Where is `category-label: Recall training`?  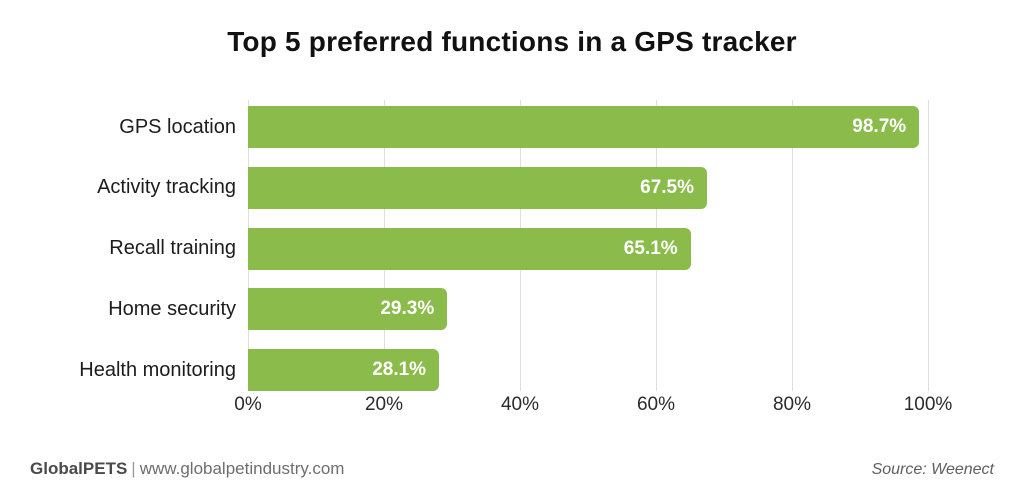 category-label: Recall training is located at coordinates (172, 248).